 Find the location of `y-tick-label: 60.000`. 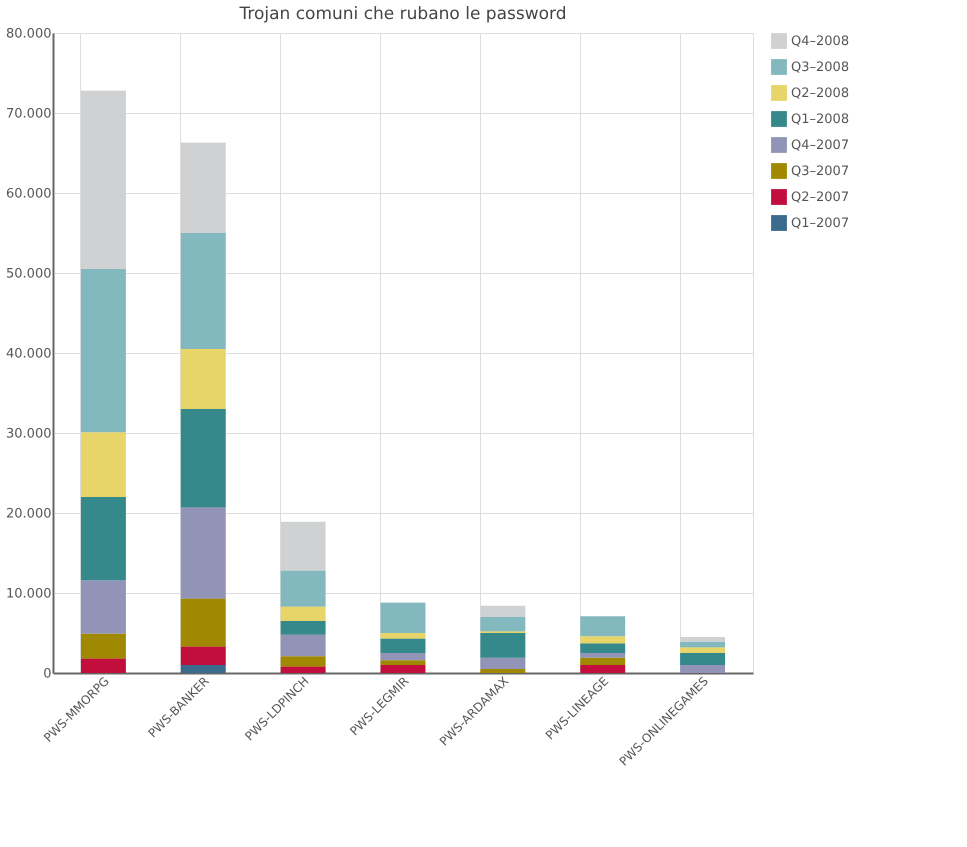

y-tick-label: 60.000 is located at coordinates (29, 194).